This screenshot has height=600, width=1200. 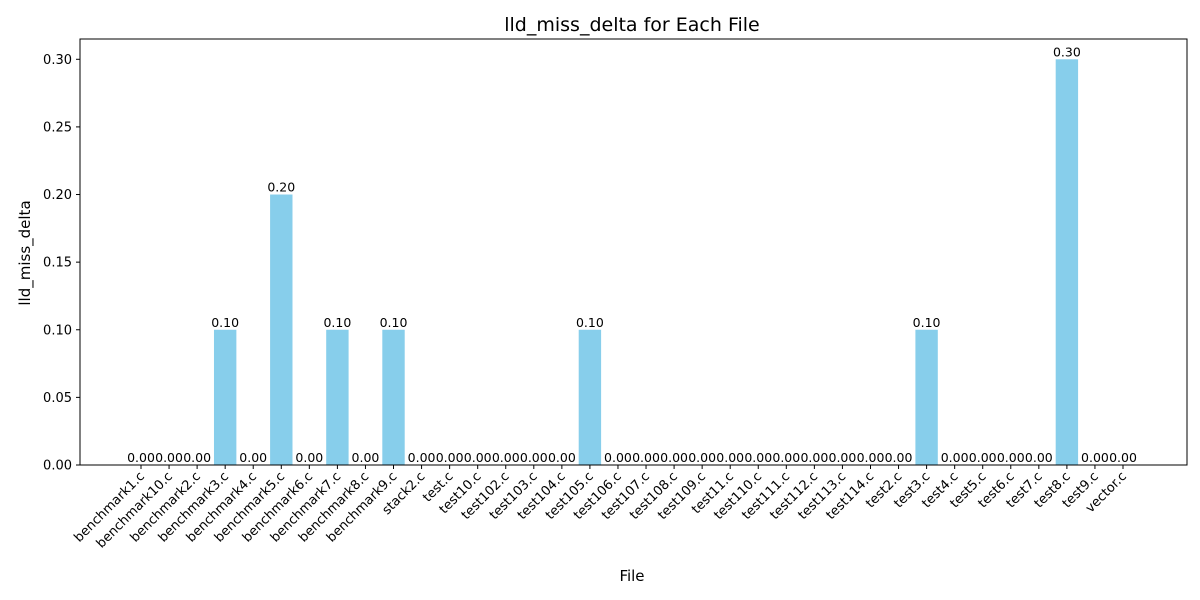 What do you see at coordinates (57, 263) in the screenshot?
I see `y-tick-label: 0.15` at bounding box center [57, 263].